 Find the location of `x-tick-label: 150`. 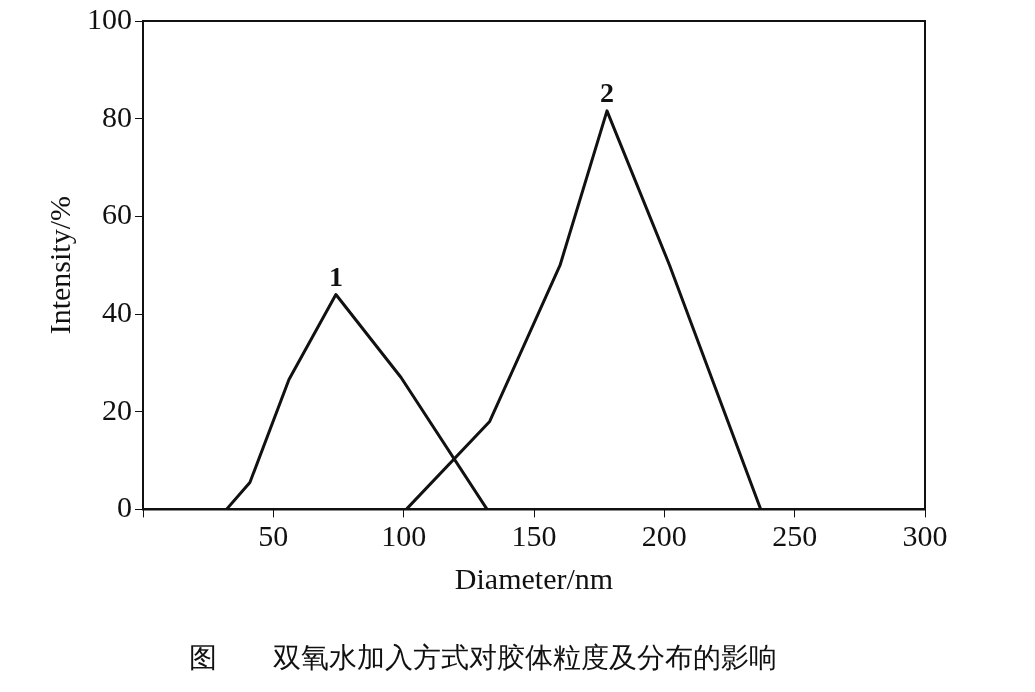

x-tick-label: 150 is located at coordinates (534, 536).